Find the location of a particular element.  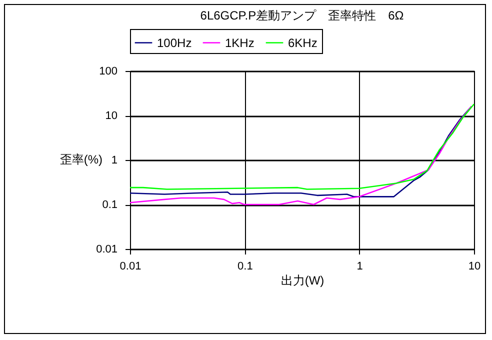

chart-title: 6L6GCP.P差動アンプ 歪率特性 6Ω is located at coordinates (302, 15).